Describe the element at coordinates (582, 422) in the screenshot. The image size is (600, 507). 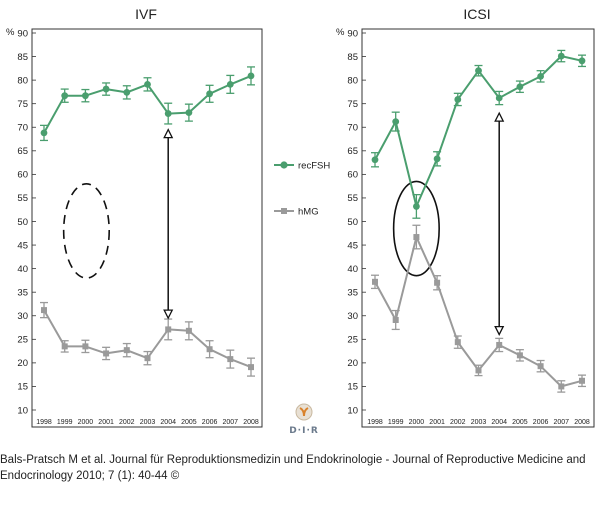
I see `icsi-x-tick-label: 2008` at that location.